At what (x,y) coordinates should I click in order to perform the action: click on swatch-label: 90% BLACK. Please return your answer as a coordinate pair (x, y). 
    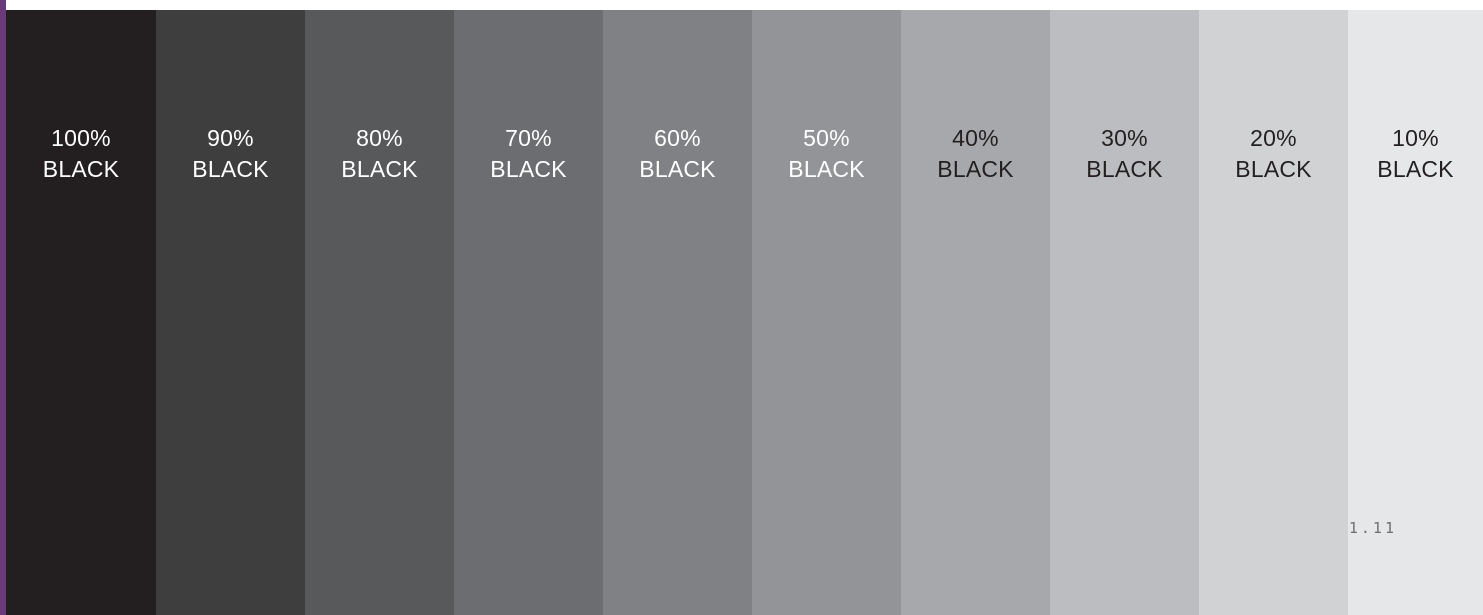
    Looking at the image, I should click on (230, 154).